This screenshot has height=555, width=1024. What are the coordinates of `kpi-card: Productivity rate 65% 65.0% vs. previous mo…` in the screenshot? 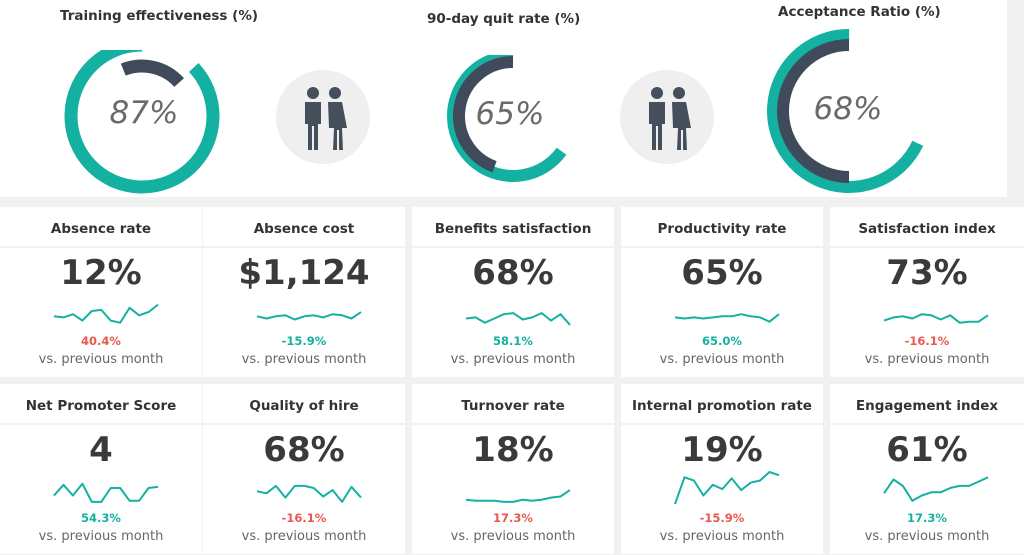 It's located at (722, 292).